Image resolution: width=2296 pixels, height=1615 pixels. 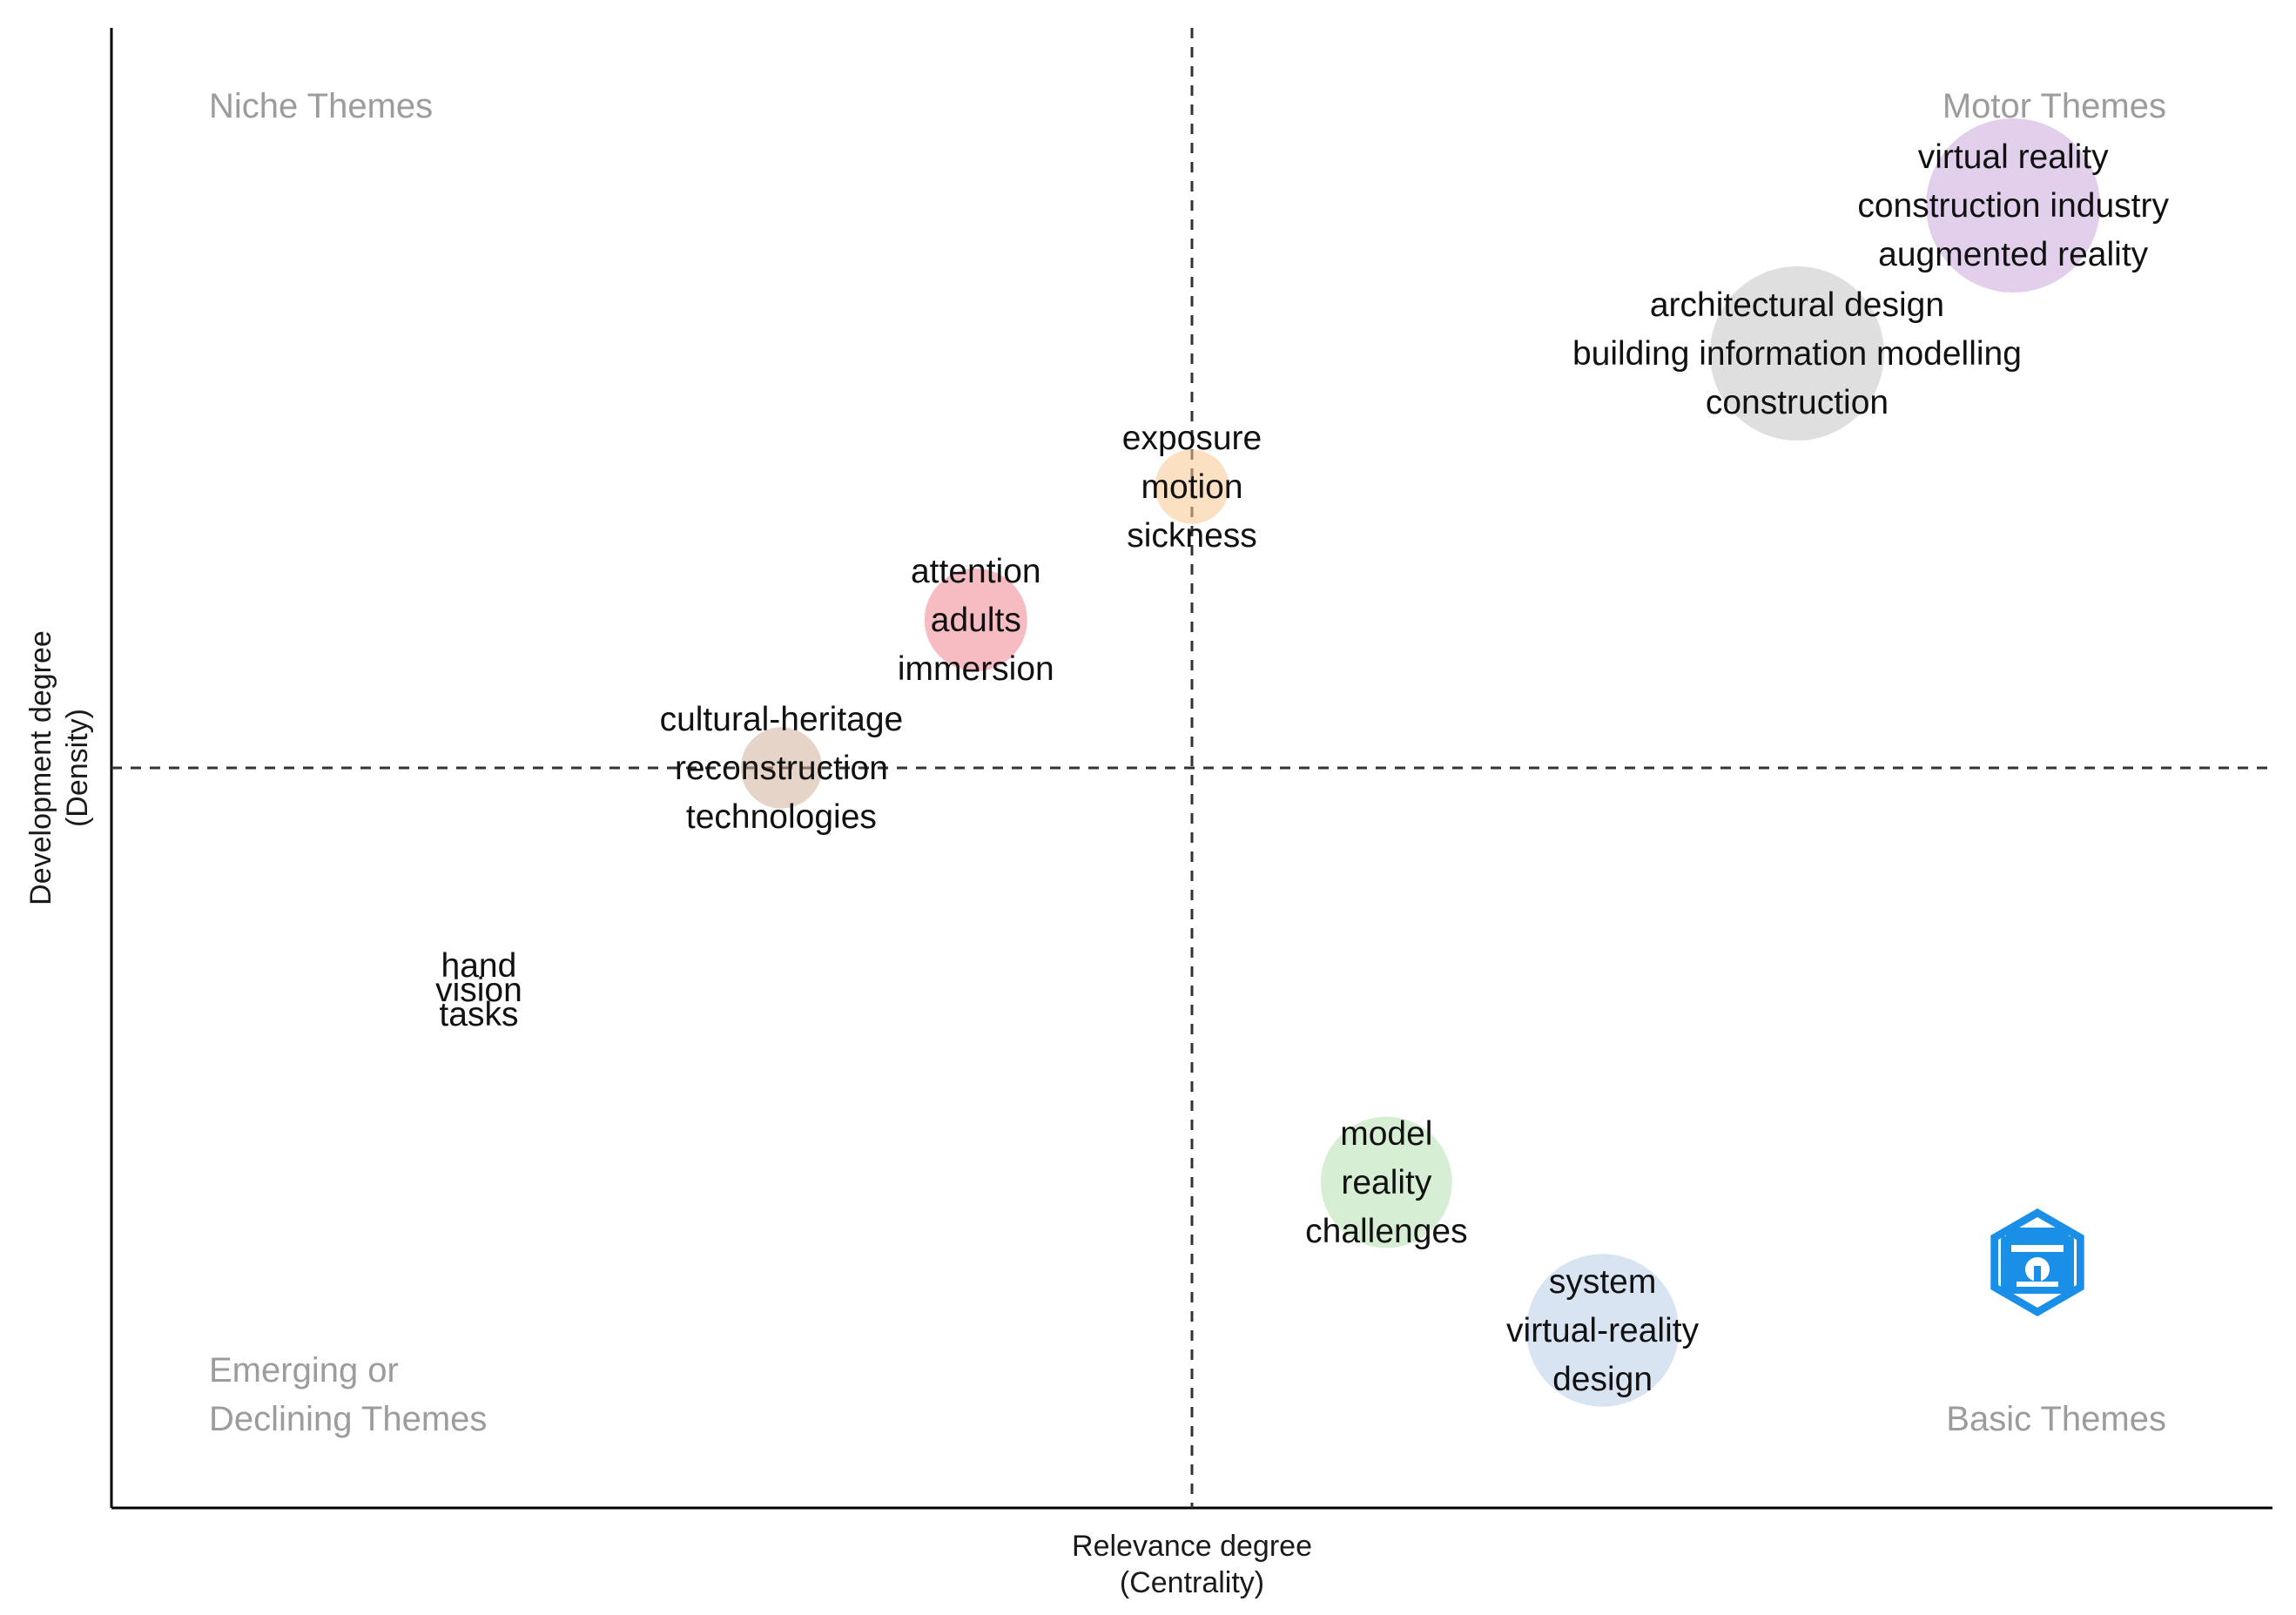 I want to click on cluster-term-label: design, so click(x=1602, y=1379).